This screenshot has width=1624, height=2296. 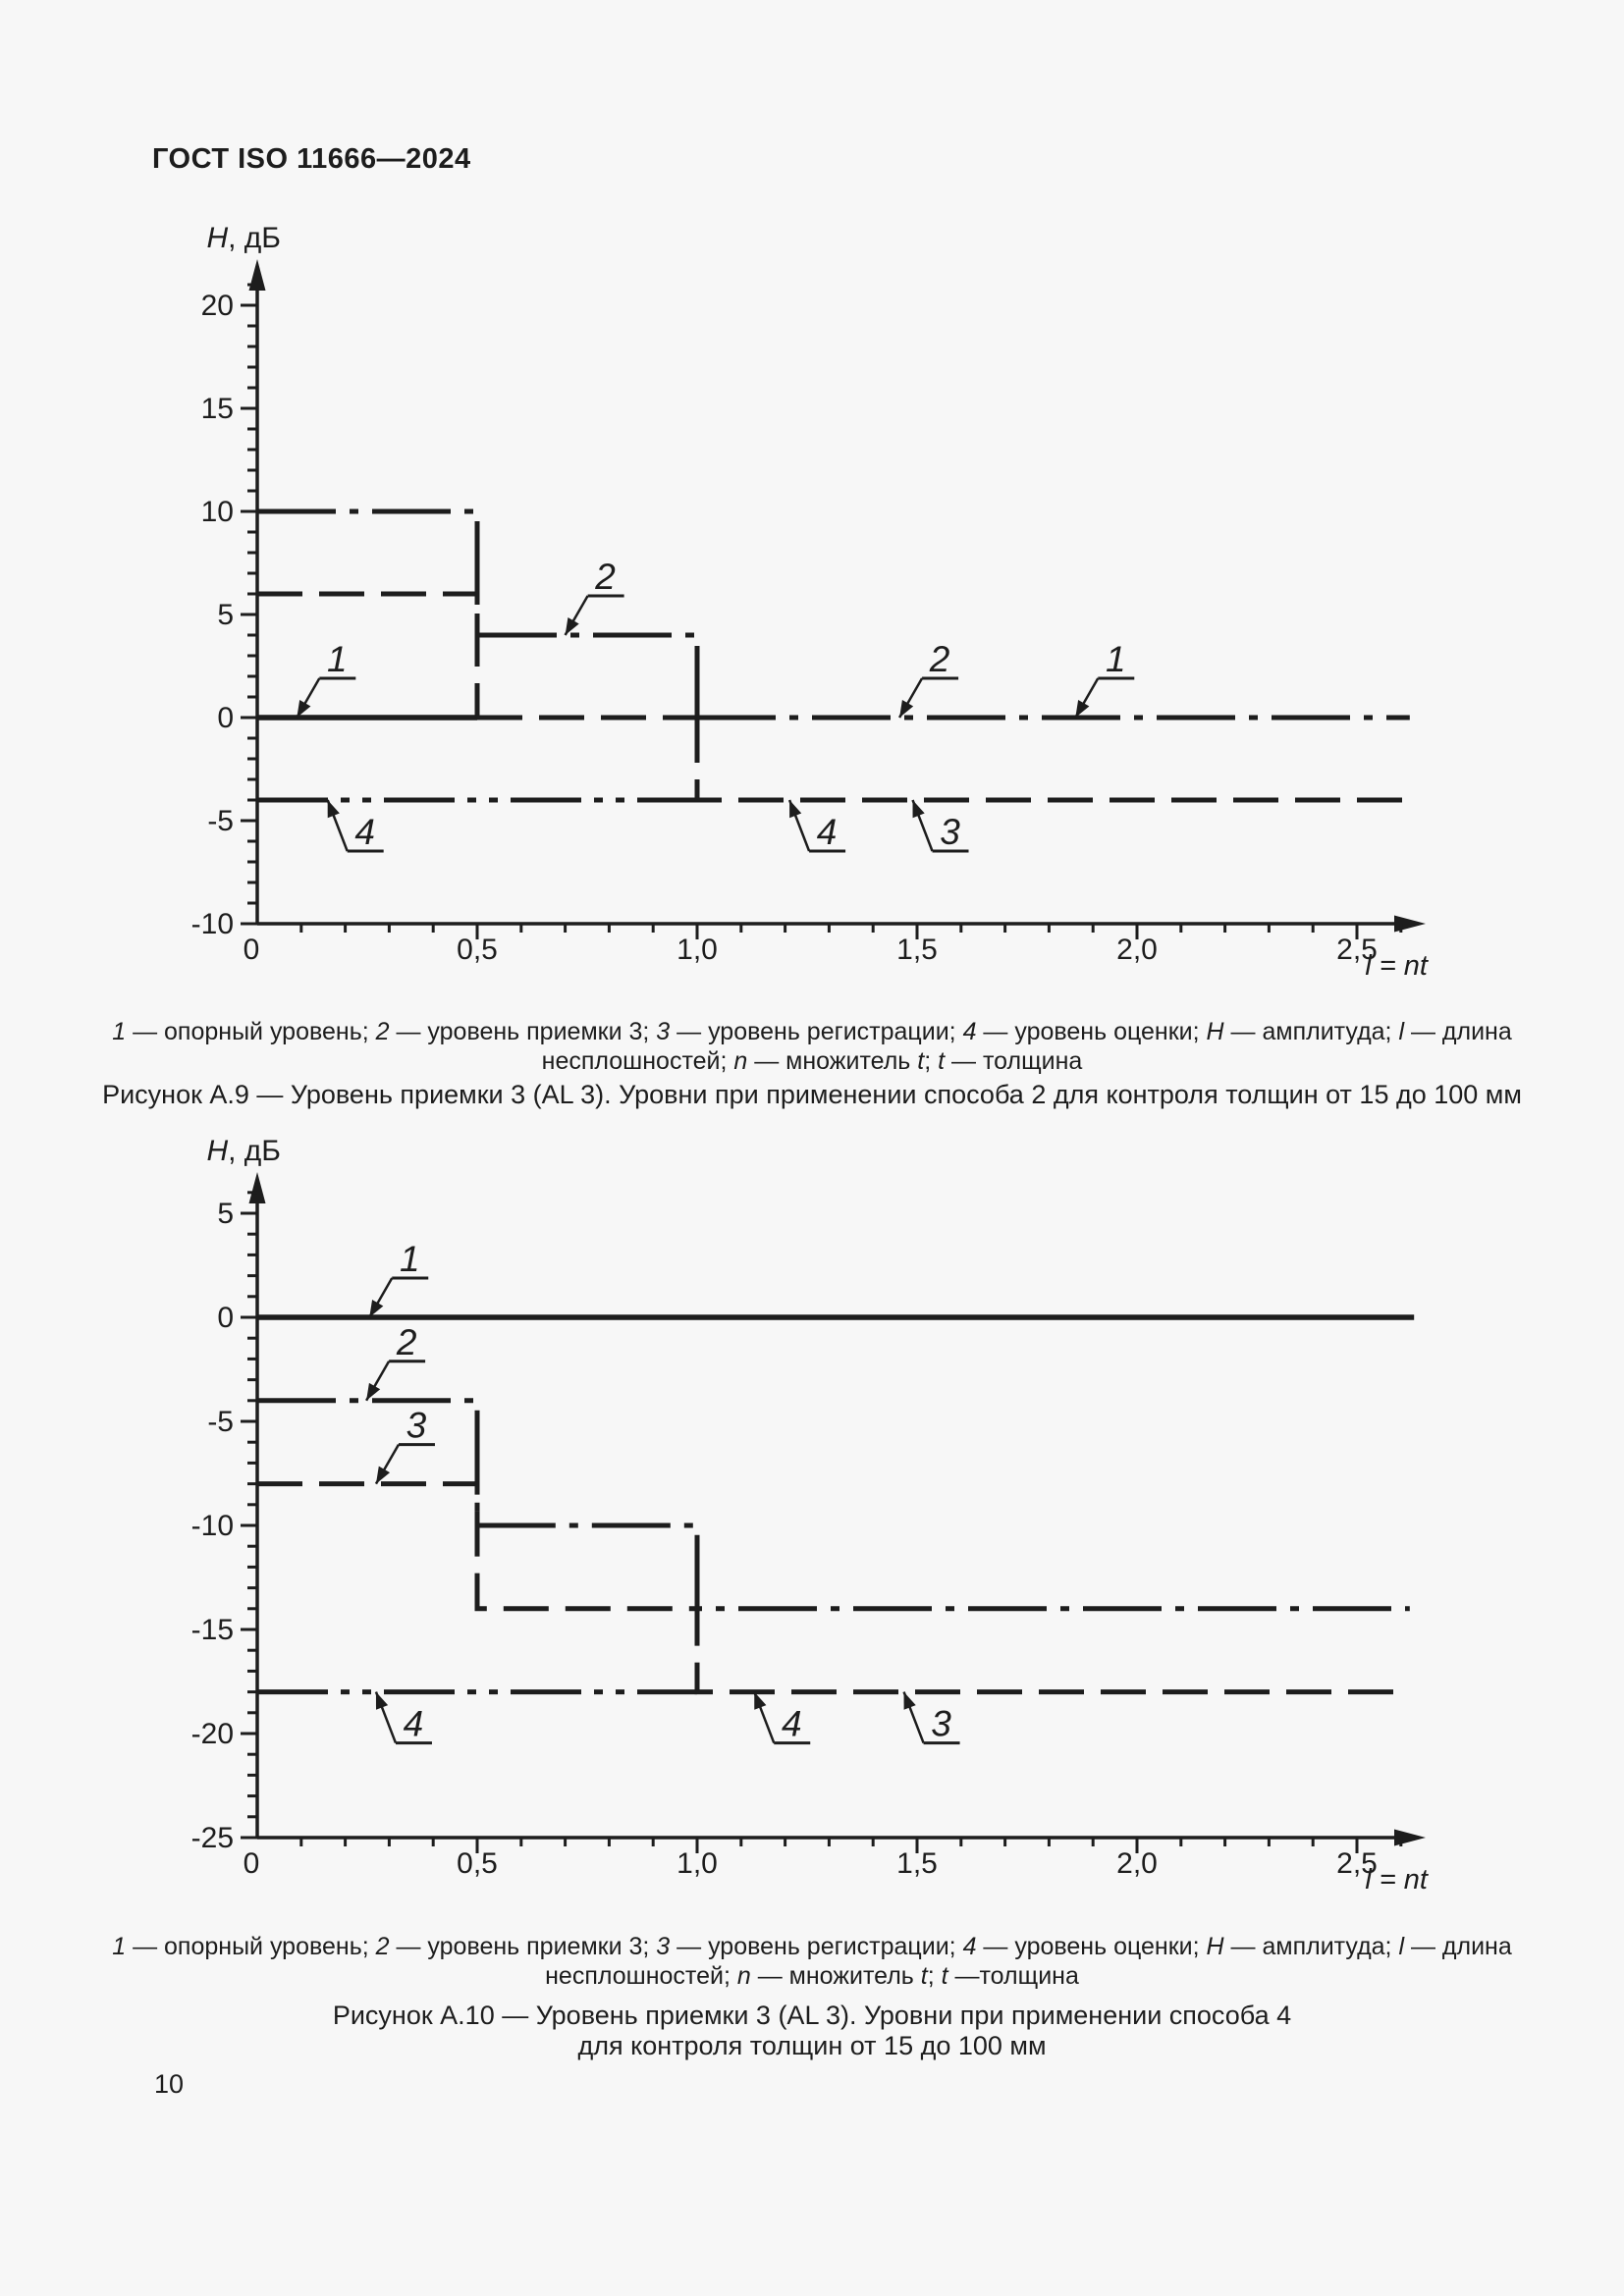 What do you see at coordinates (257, 1187) in the screenshot?
I see `figure-a10-y-axis-arrow-icon` at bounding box center [257, 1187].